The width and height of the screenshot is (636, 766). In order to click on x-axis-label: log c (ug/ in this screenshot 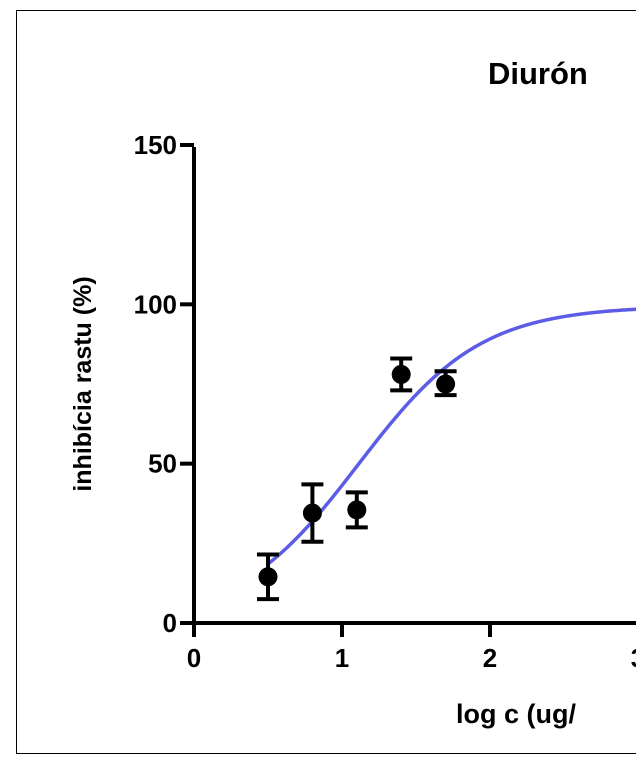, I will do `click(516, 714)`.